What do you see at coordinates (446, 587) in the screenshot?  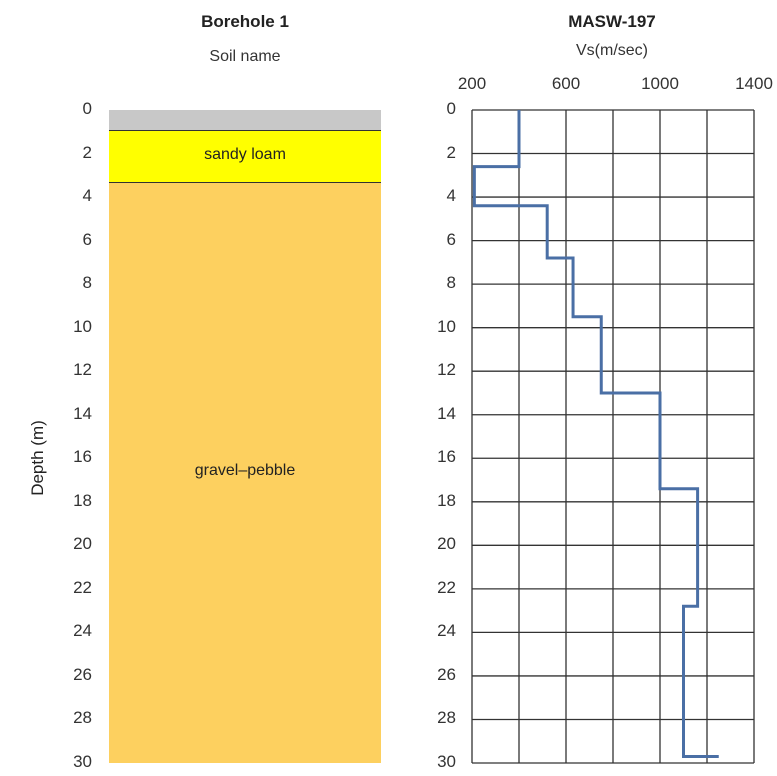 I see `masw-y-tick-label: 22` at bounding box center [446, 587].